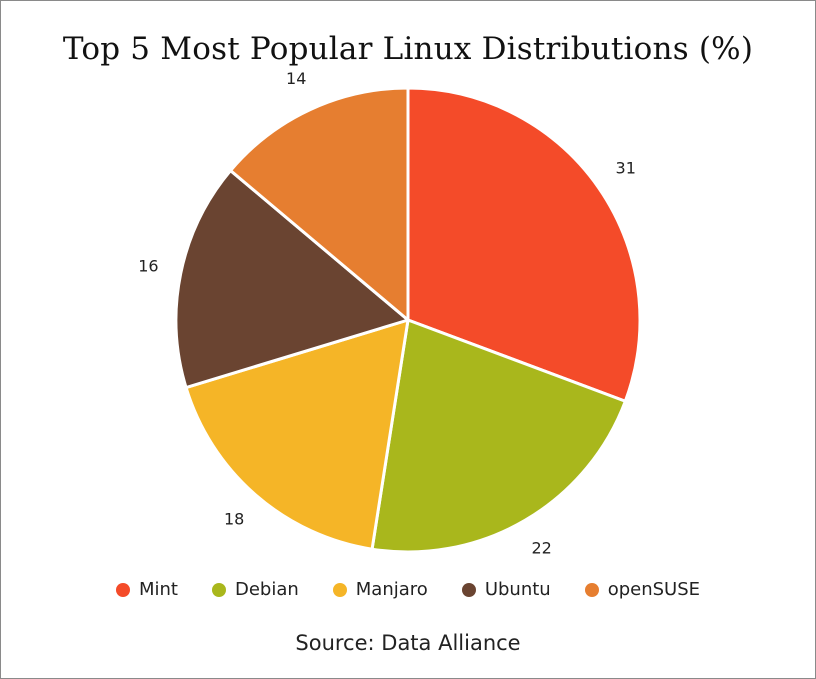 The width and height of the screenshot is (816, 679). I want to click on pie-slice-mint, so click(524, 244).